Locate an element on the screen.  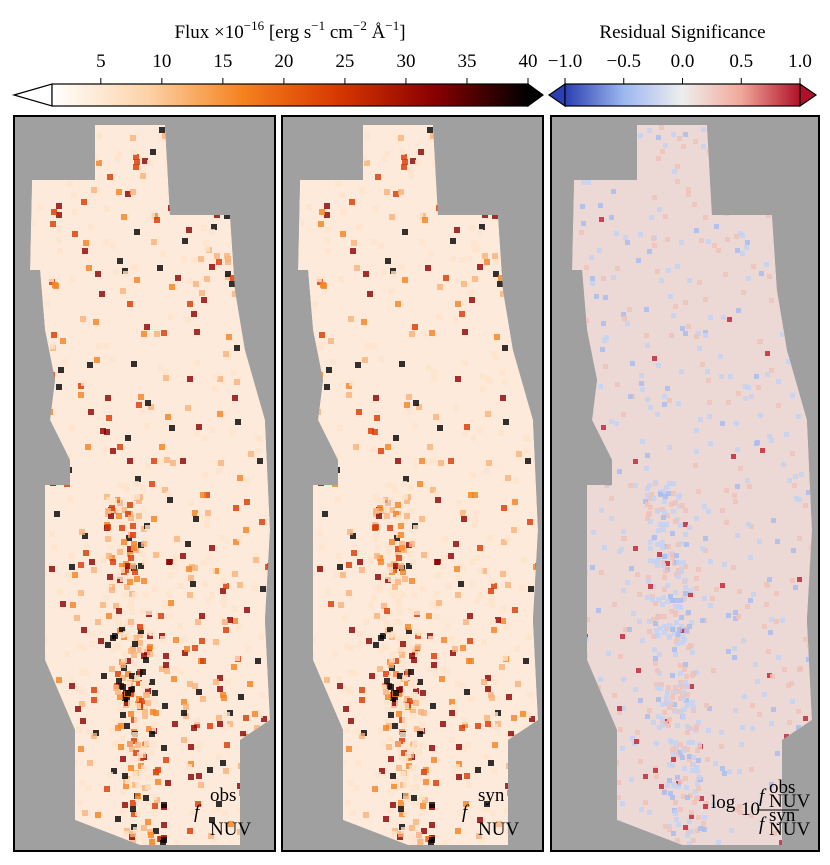
colorbar-min-extend is located at coordinates (556, 95).